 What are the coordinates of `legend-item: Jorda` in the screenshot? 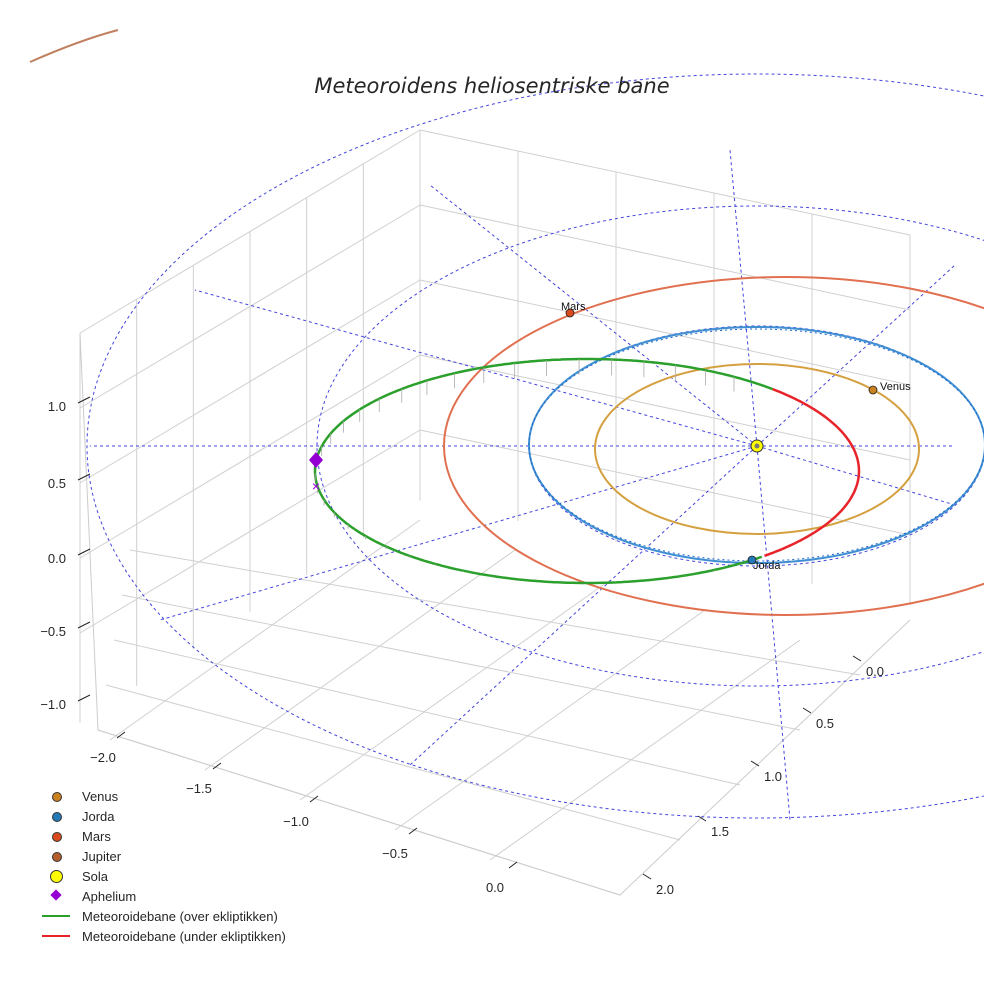 It's located at (162, 816).